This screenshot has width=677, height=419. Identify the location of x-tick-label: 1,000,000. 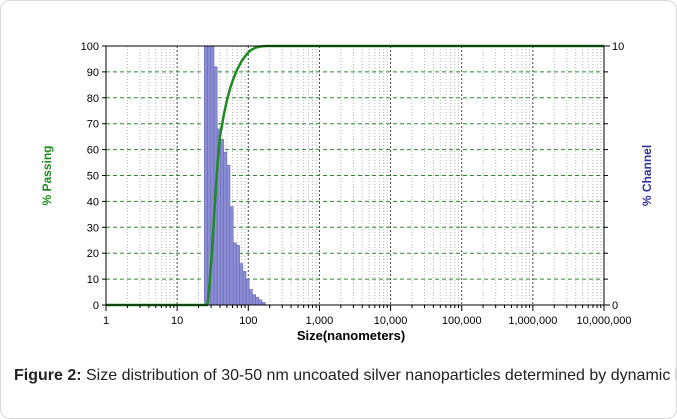
(532, 321).